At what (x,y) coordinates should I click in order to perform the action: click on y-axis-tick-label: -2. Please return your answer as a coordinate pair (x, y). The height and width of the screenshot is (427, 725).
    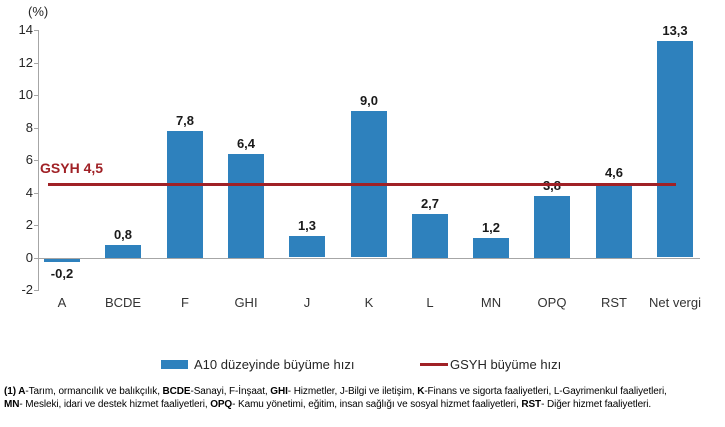
    Looking at the image, I should click on (27, 289).